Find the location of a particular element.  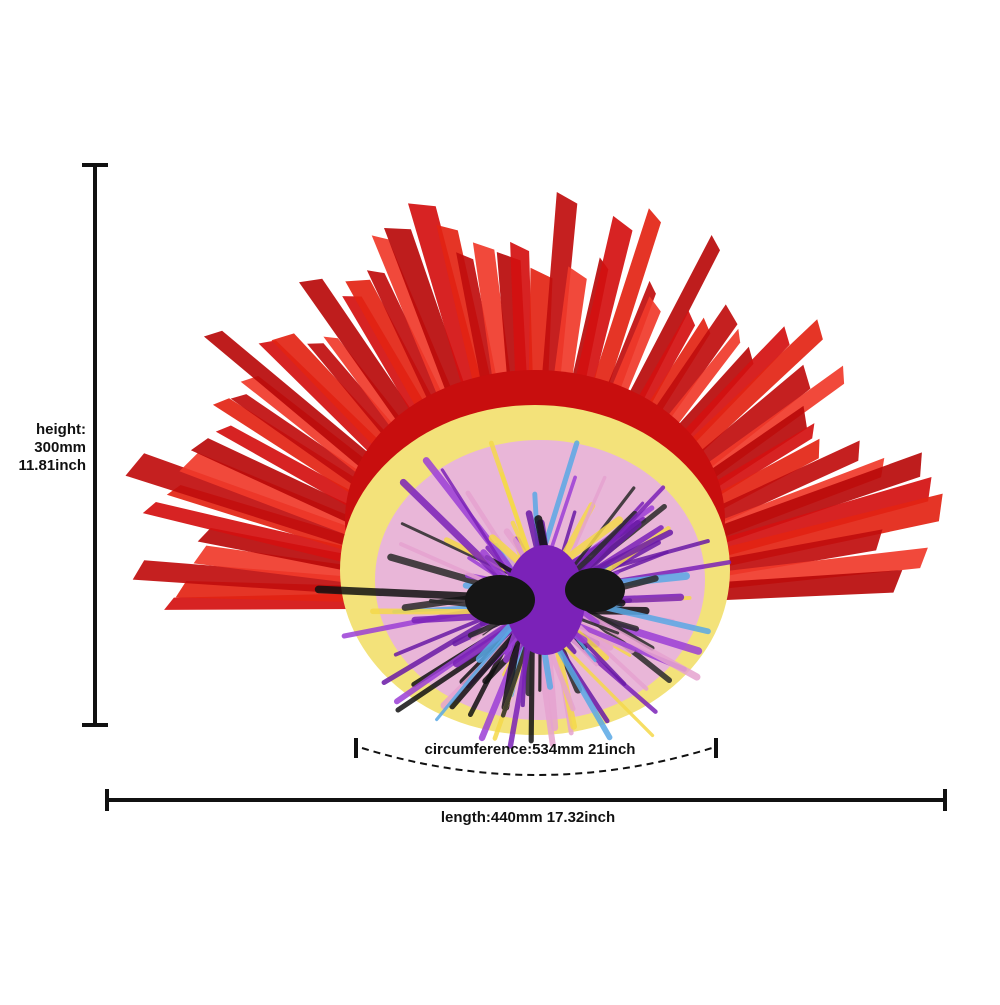

length-label: length:440mm 17.32inch is located at coordinates (528, 817).